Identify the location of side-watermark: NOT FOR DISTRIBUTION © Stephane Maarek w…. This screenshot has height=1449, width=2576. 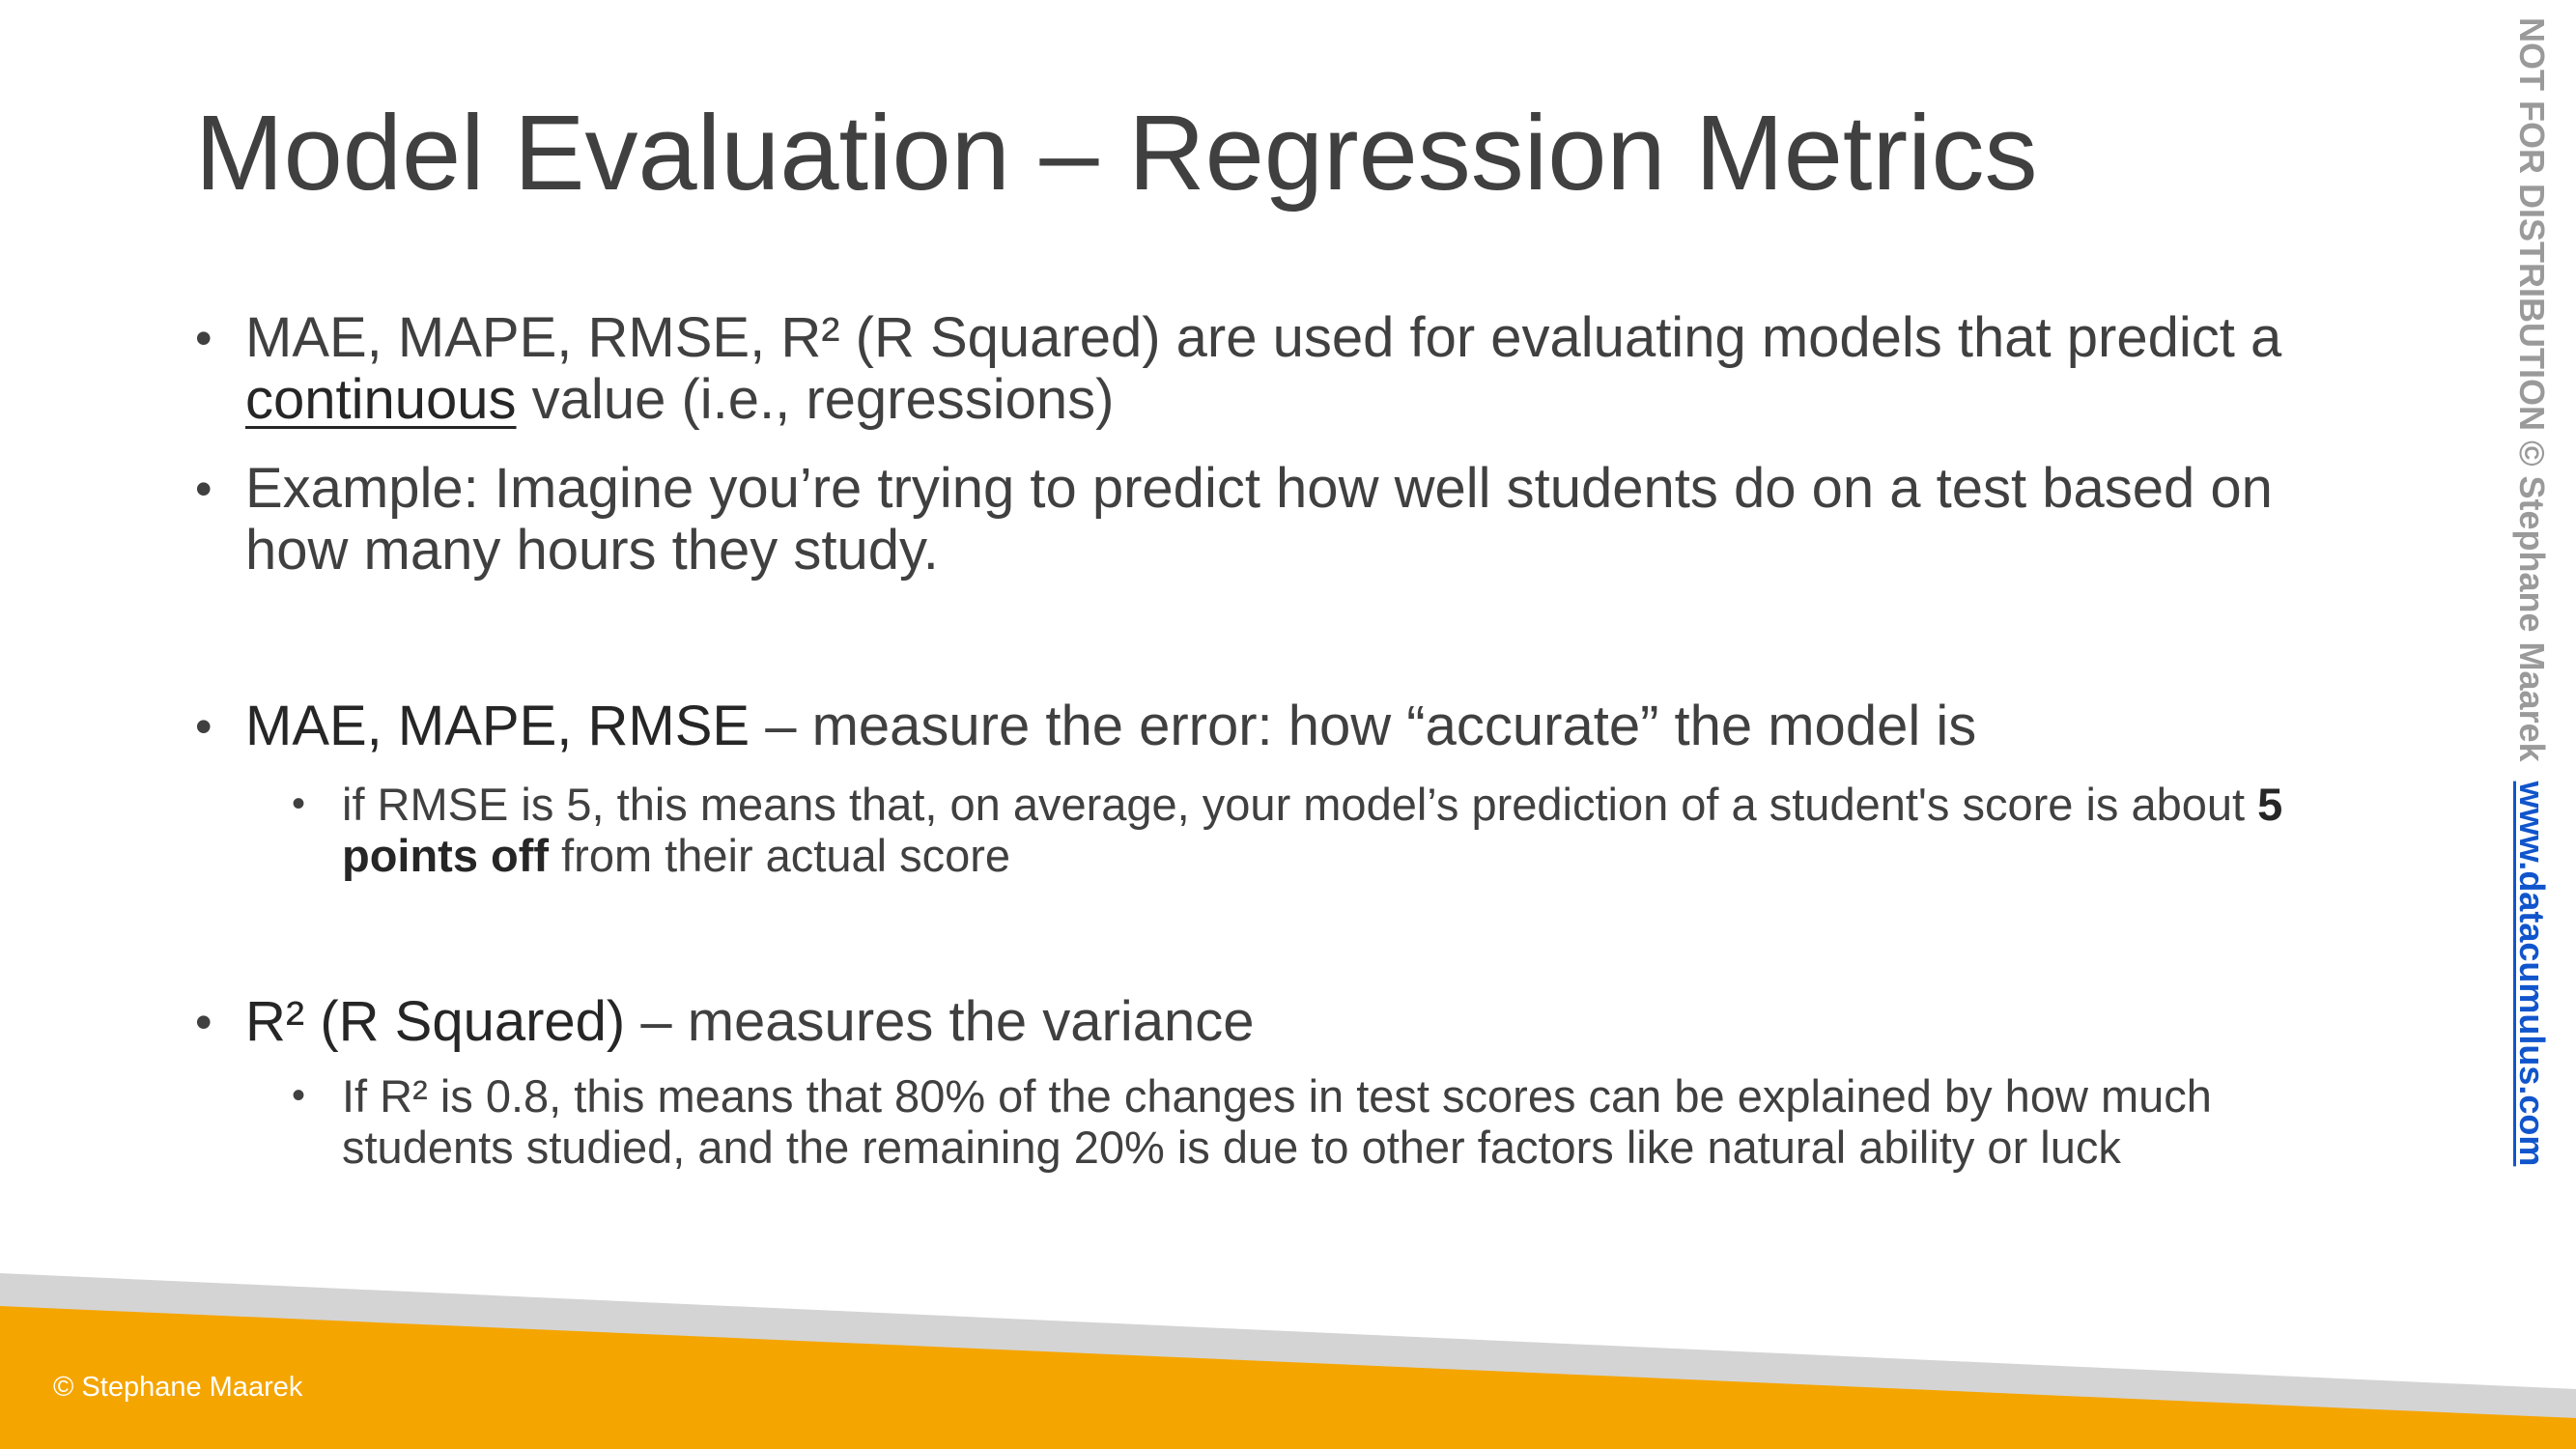
(2531, 712).